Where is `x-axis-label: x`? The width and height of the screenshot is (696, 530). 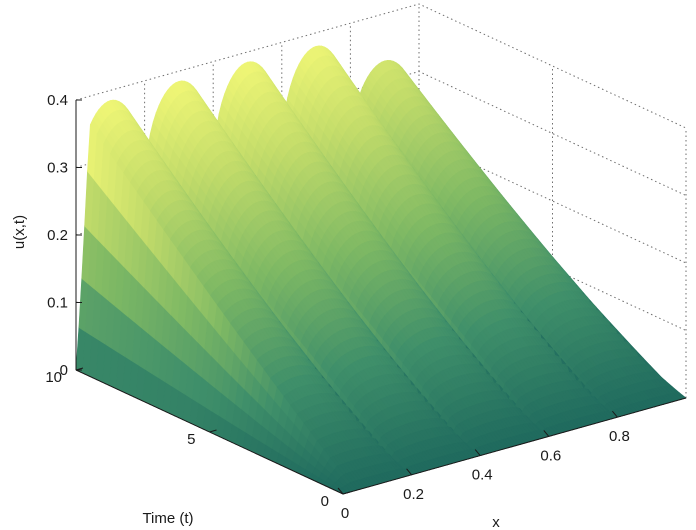 x-axis-label: x is located at coordinates (496, 522).